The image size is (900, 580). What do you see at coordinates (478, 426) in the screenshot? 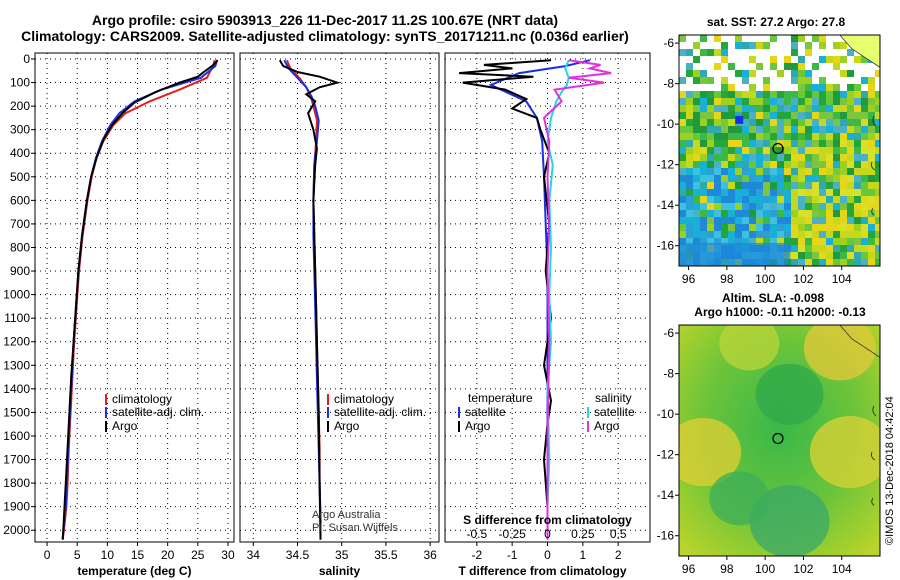
I see `diff-legend-temp-argo: Argo` at bounding box center [478, 426].